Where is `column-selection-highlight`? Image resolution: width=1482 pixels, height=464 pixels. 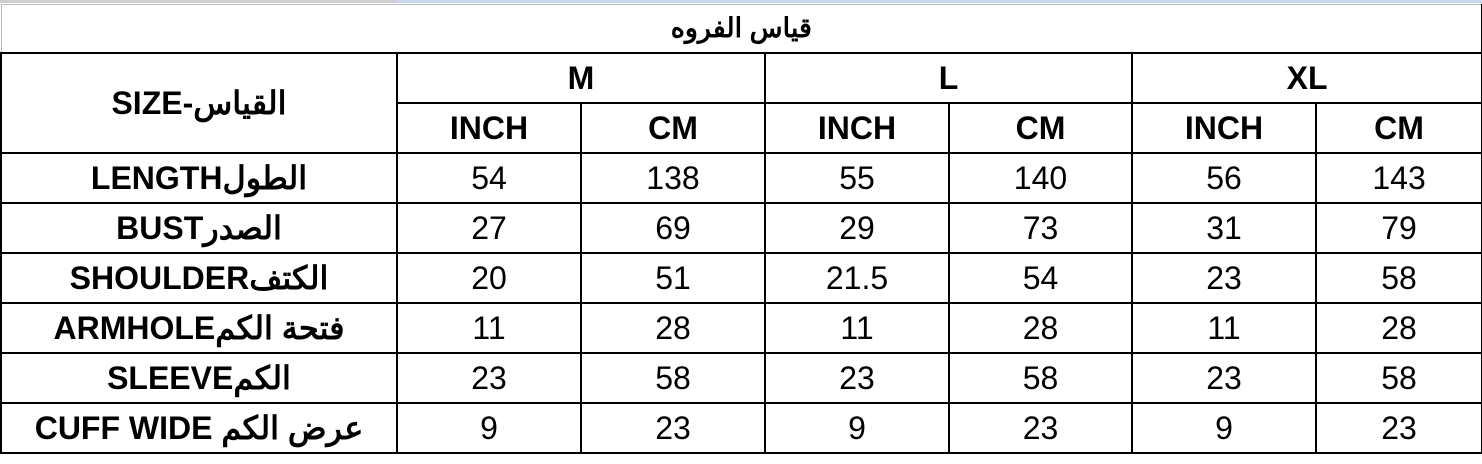 column-selection-highlight is located at coordinates (939, 1).